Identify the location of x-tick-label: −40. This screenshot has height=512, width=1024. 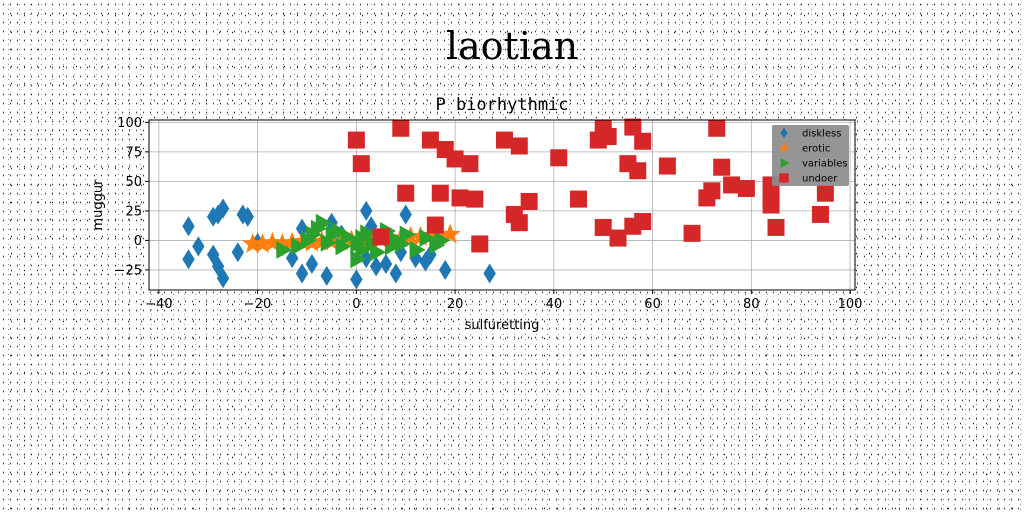
(158, 304).